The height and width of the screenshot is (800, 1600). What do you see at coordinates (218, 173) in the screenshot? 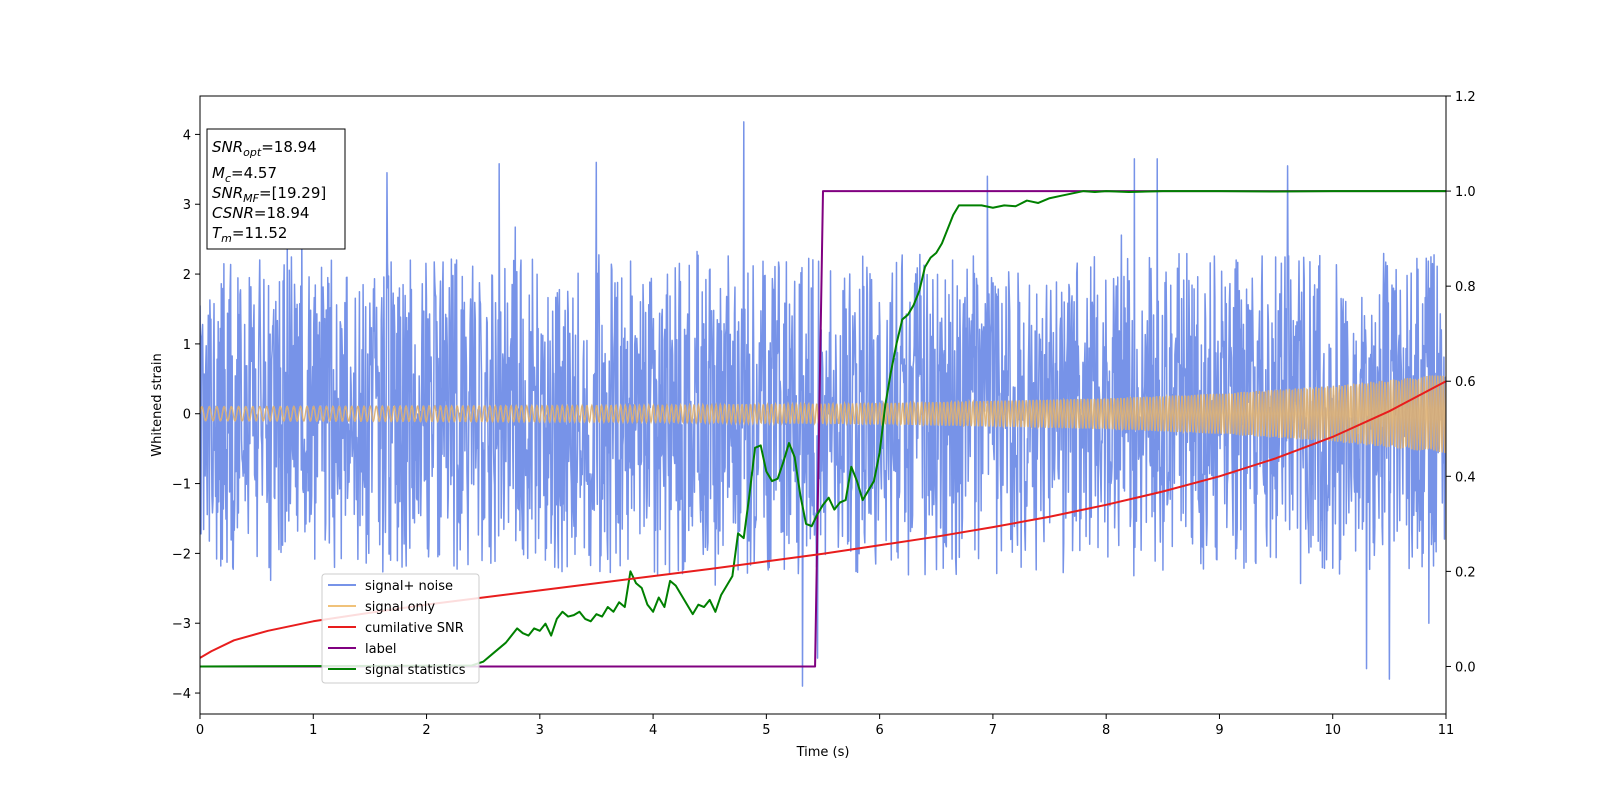
I see `info-mc-name: M` at bounding box center [218, 173].